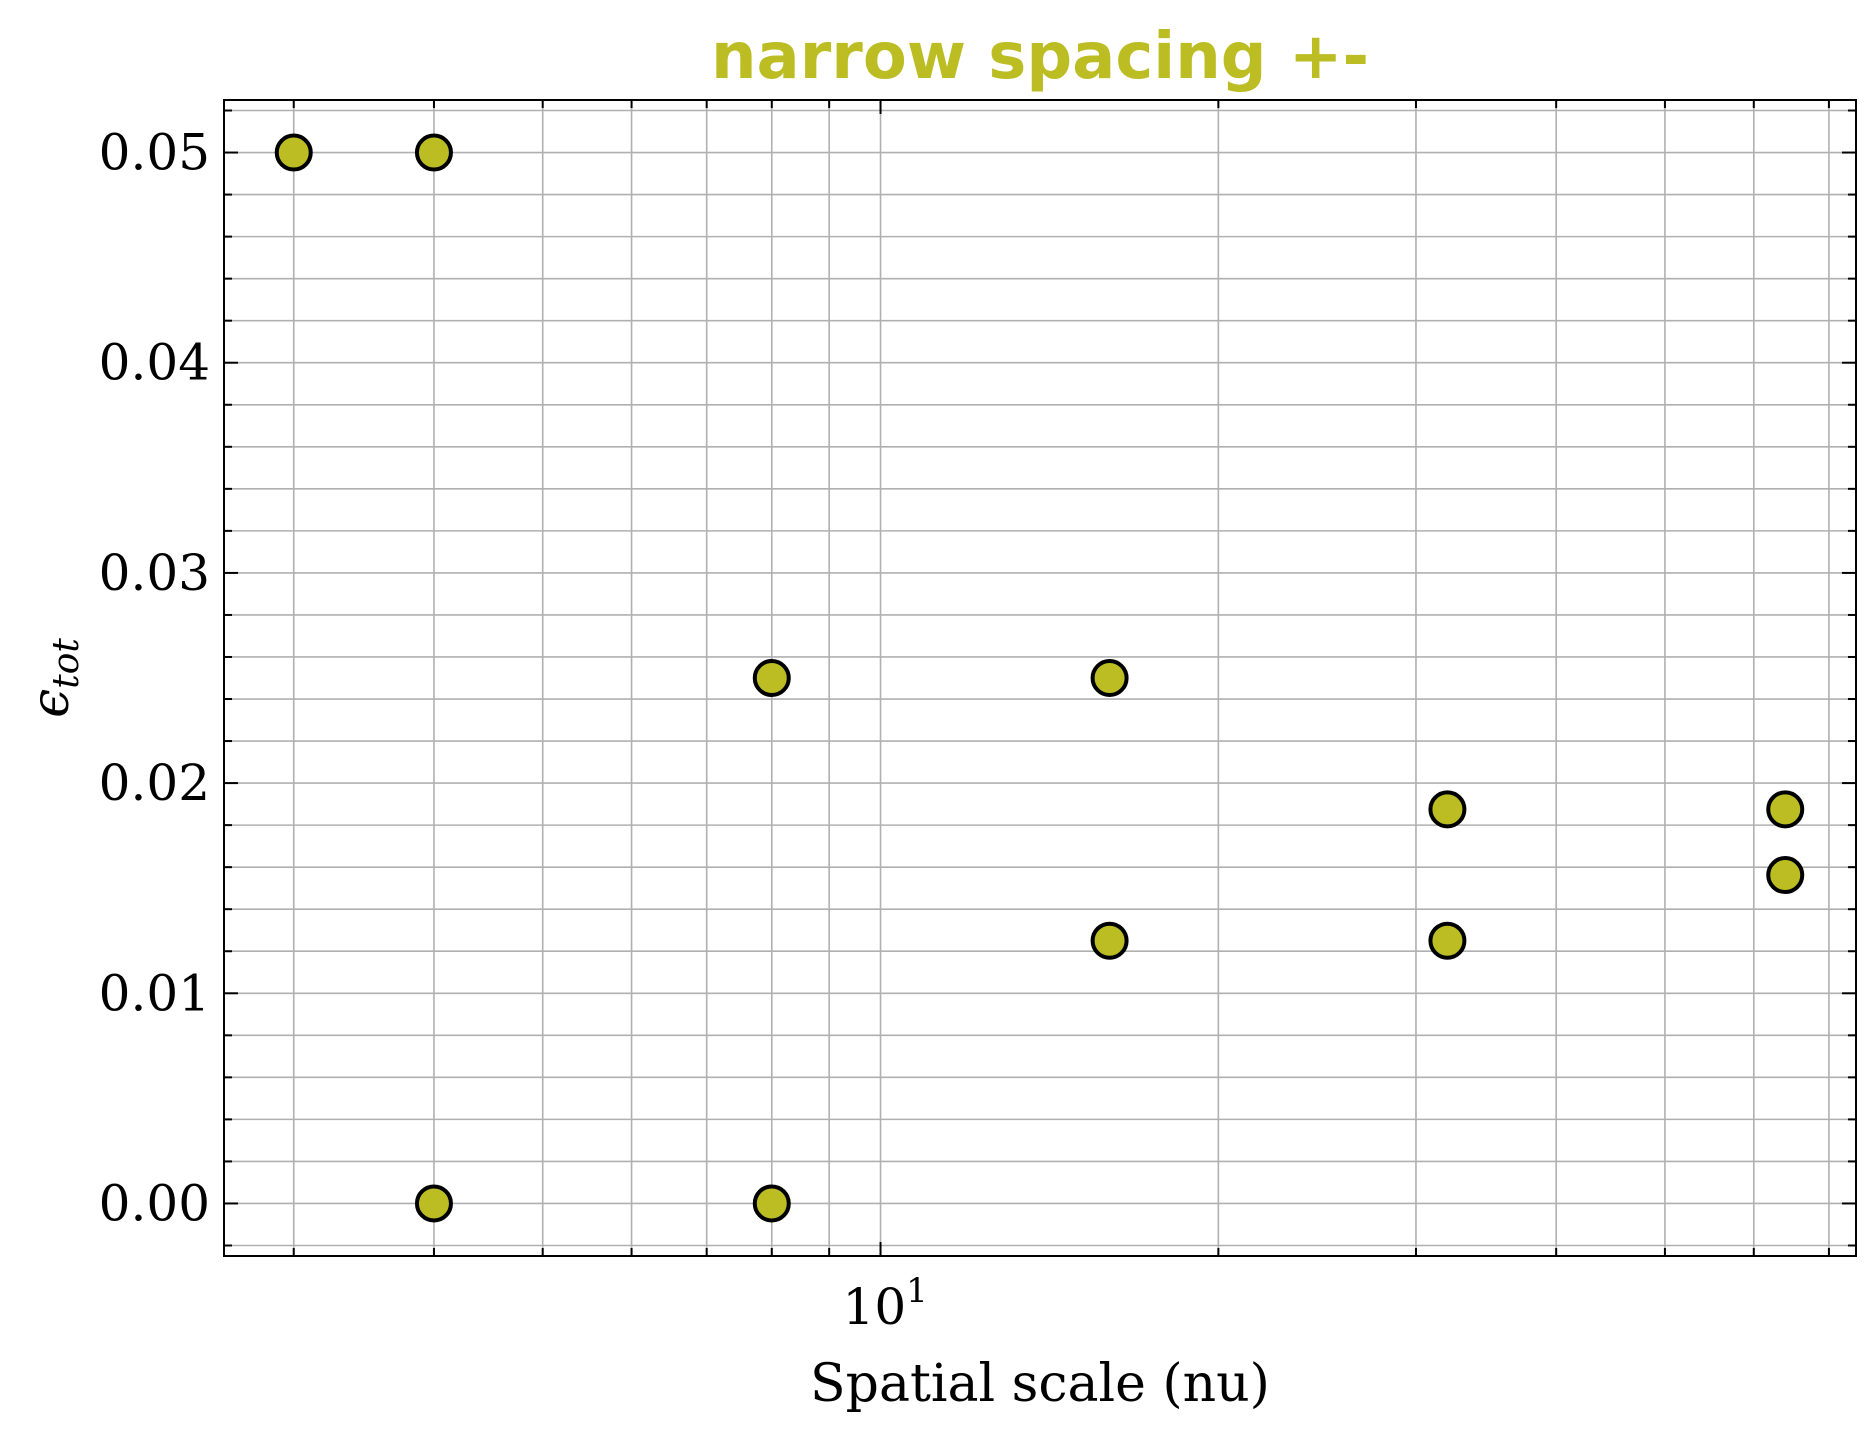  Describe the element at coordinates (154, 363) in the screenshot. I see `y-tick-label: 0.04` at that location.